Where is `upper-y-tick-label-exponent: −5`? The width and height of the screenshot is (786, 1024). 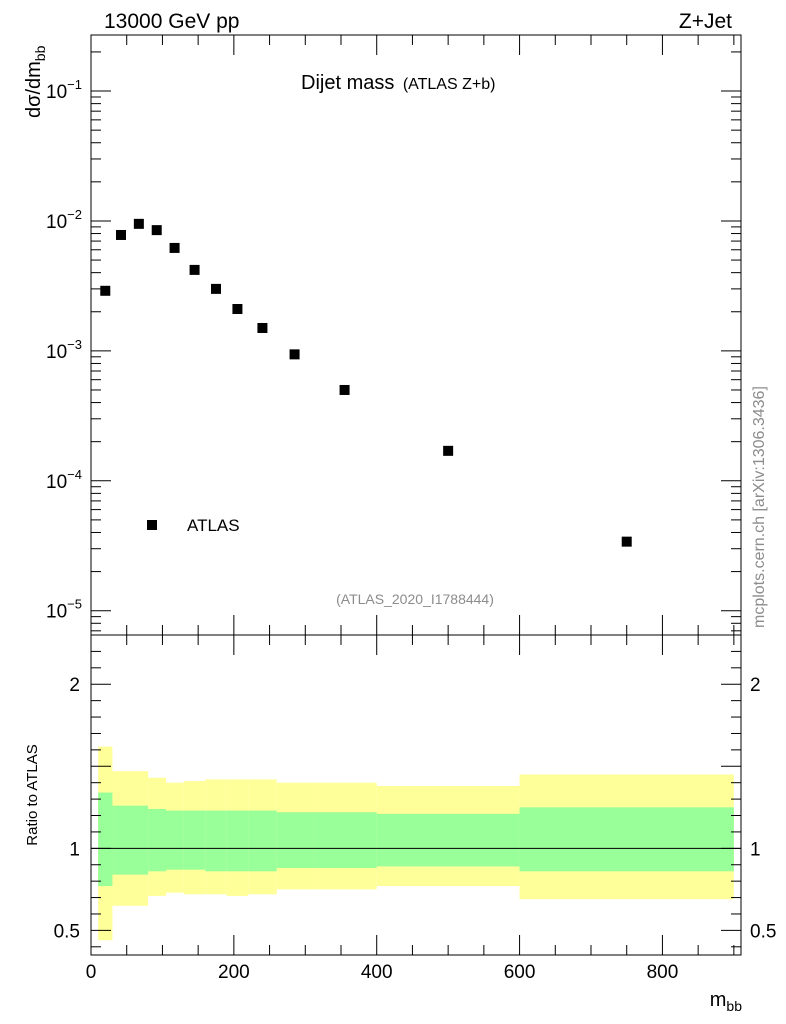
upper-y-tick-label-exponent: −5 is located at coordinates (74, 604).